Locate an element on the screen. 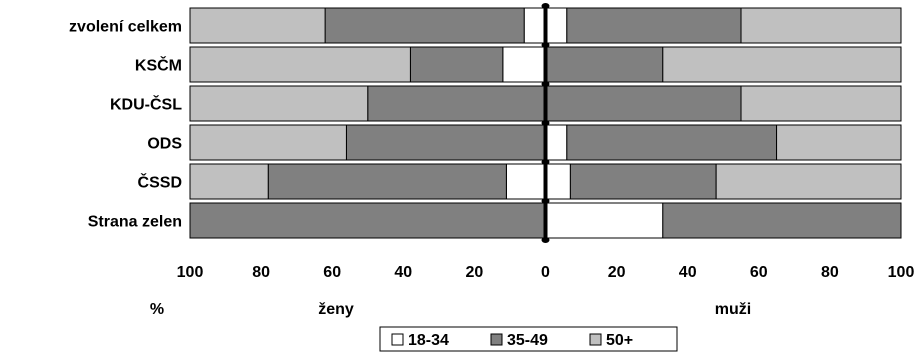  x-tick-labels: 100 80 60 40 20 0 20 40 60 80 100 is located at coordinates (546, 272).